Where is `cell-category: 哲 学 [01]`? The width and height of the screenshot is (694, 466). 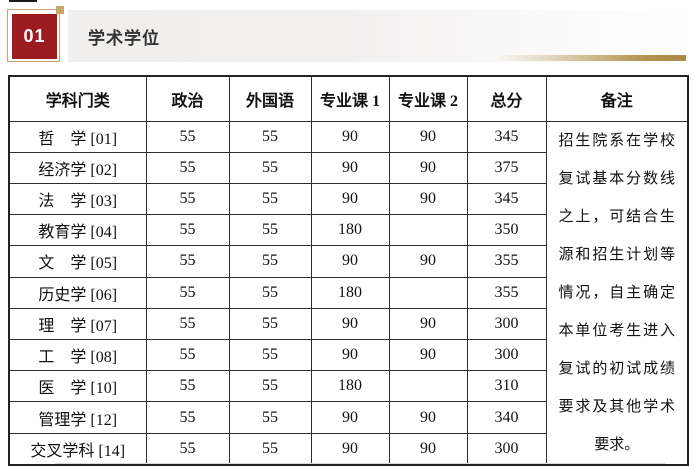
cell-category: 哲 学 [01] is located at coordinates (77, 136).